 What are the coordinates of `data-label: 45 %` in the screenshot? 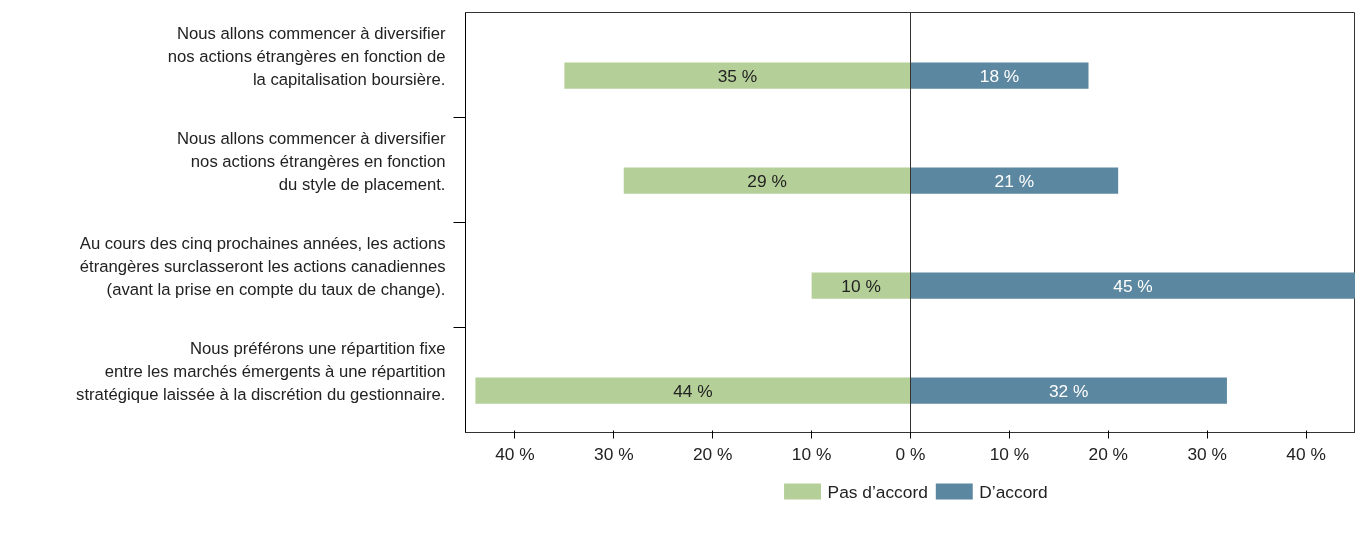 It's located at (1133, 285).